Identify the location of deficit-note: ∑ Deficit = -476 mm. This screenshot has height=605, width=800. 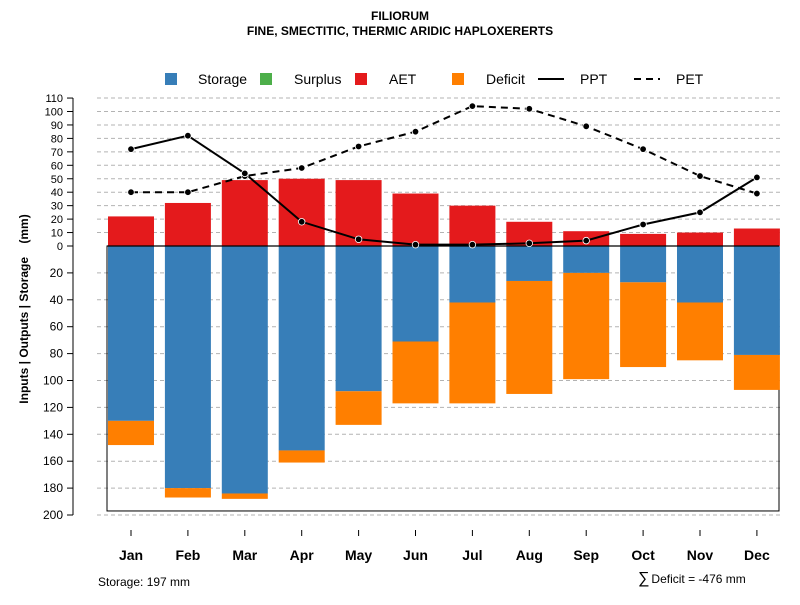
(692, 579).